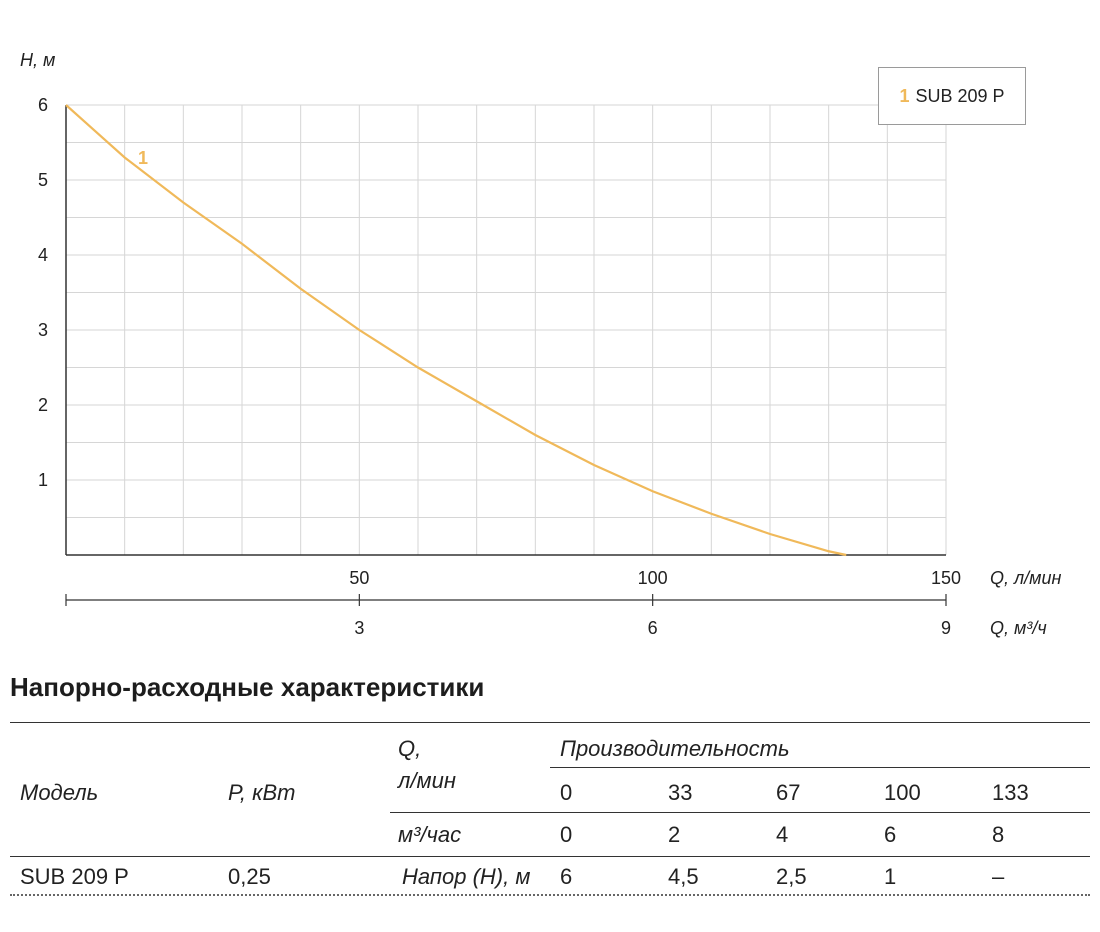 The height and width of the screenshot is (932, 1100). Describe the element at coordinates (566, 876) in the screenshot. I see `head-value: 6` at that location.